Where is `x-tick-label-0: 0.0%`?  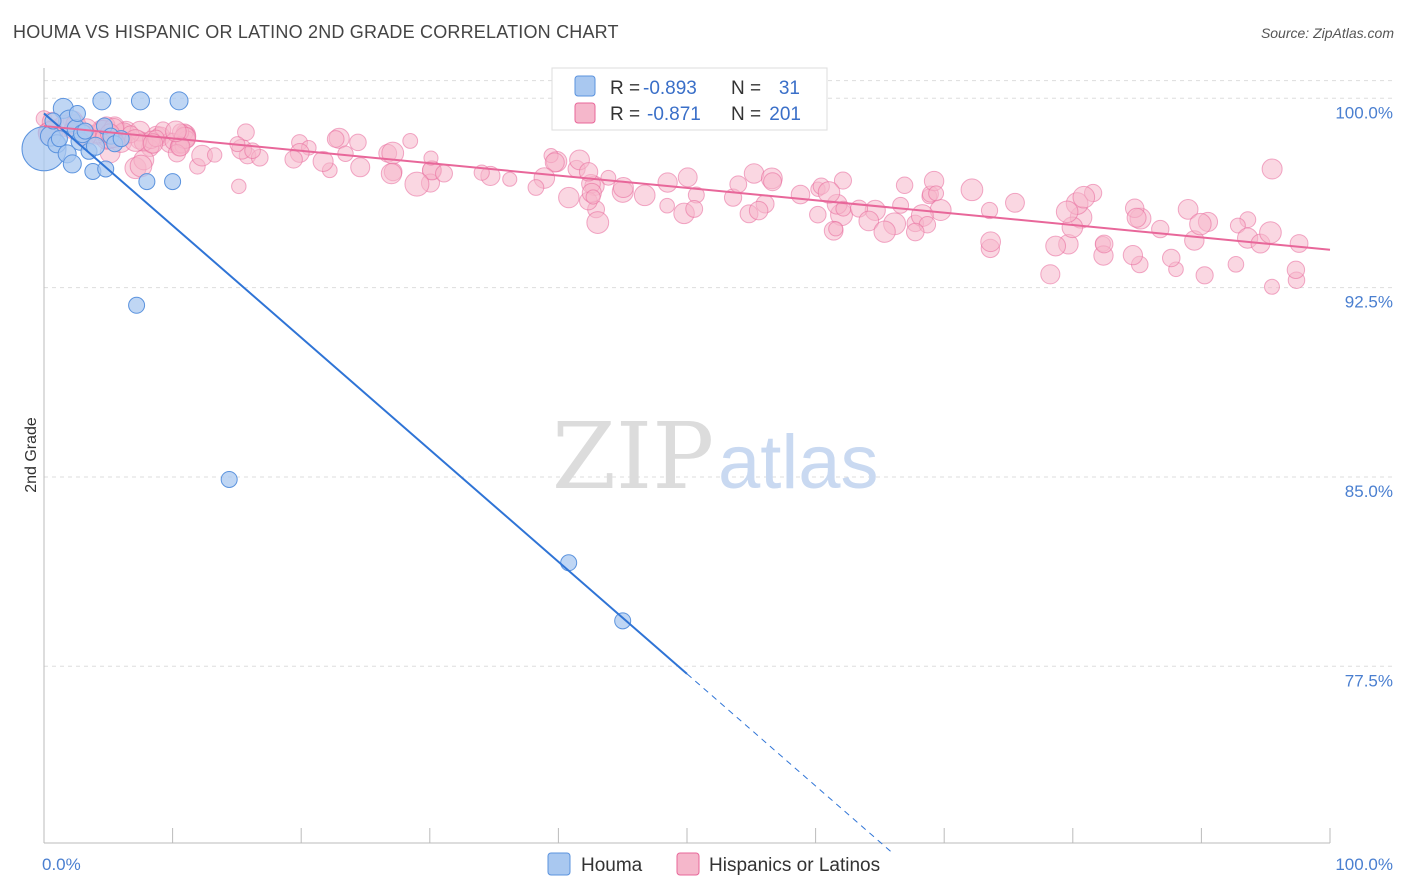
x-tick-label-0: 0.0% is located at coordinates (61, 864).